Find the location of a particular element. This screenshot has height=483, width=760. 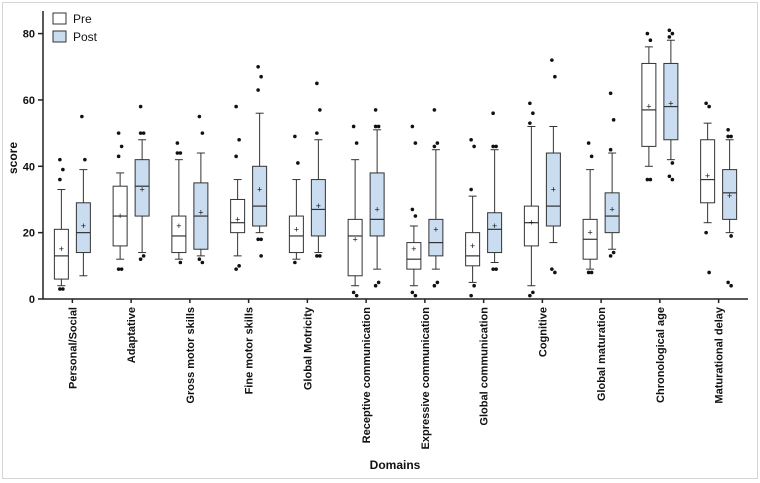

box-pre-2: + is located at coordinates (179, 203).